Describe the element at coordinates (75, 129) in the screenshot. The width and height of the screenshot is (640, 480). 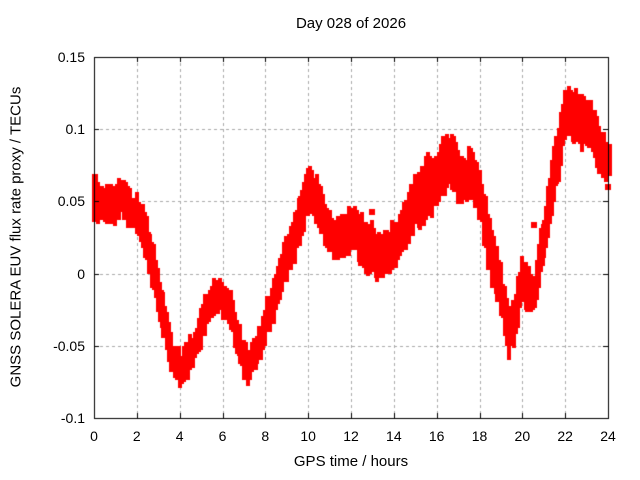
I see `y-tick-label: 0.1` at that location.